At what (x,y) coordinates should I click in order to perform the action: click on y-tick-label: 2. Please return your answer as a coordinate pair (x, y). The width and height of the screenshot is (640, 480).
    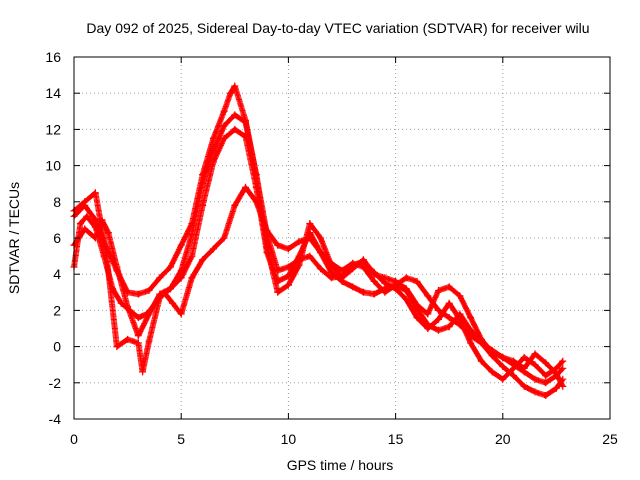
    Looking at the image, I should click on (57, 310).